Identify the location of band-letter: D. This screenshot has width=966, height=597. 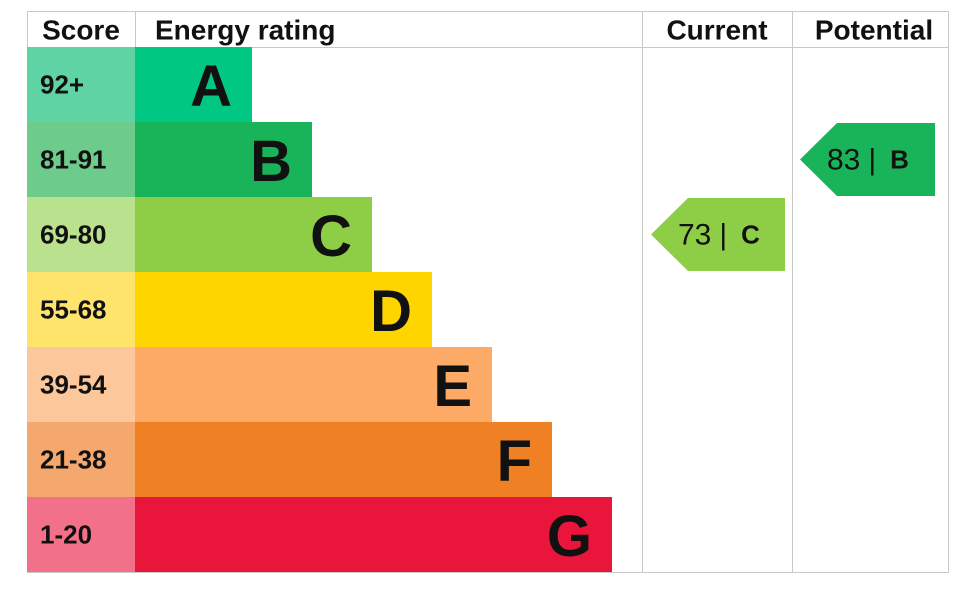
(391, 311).